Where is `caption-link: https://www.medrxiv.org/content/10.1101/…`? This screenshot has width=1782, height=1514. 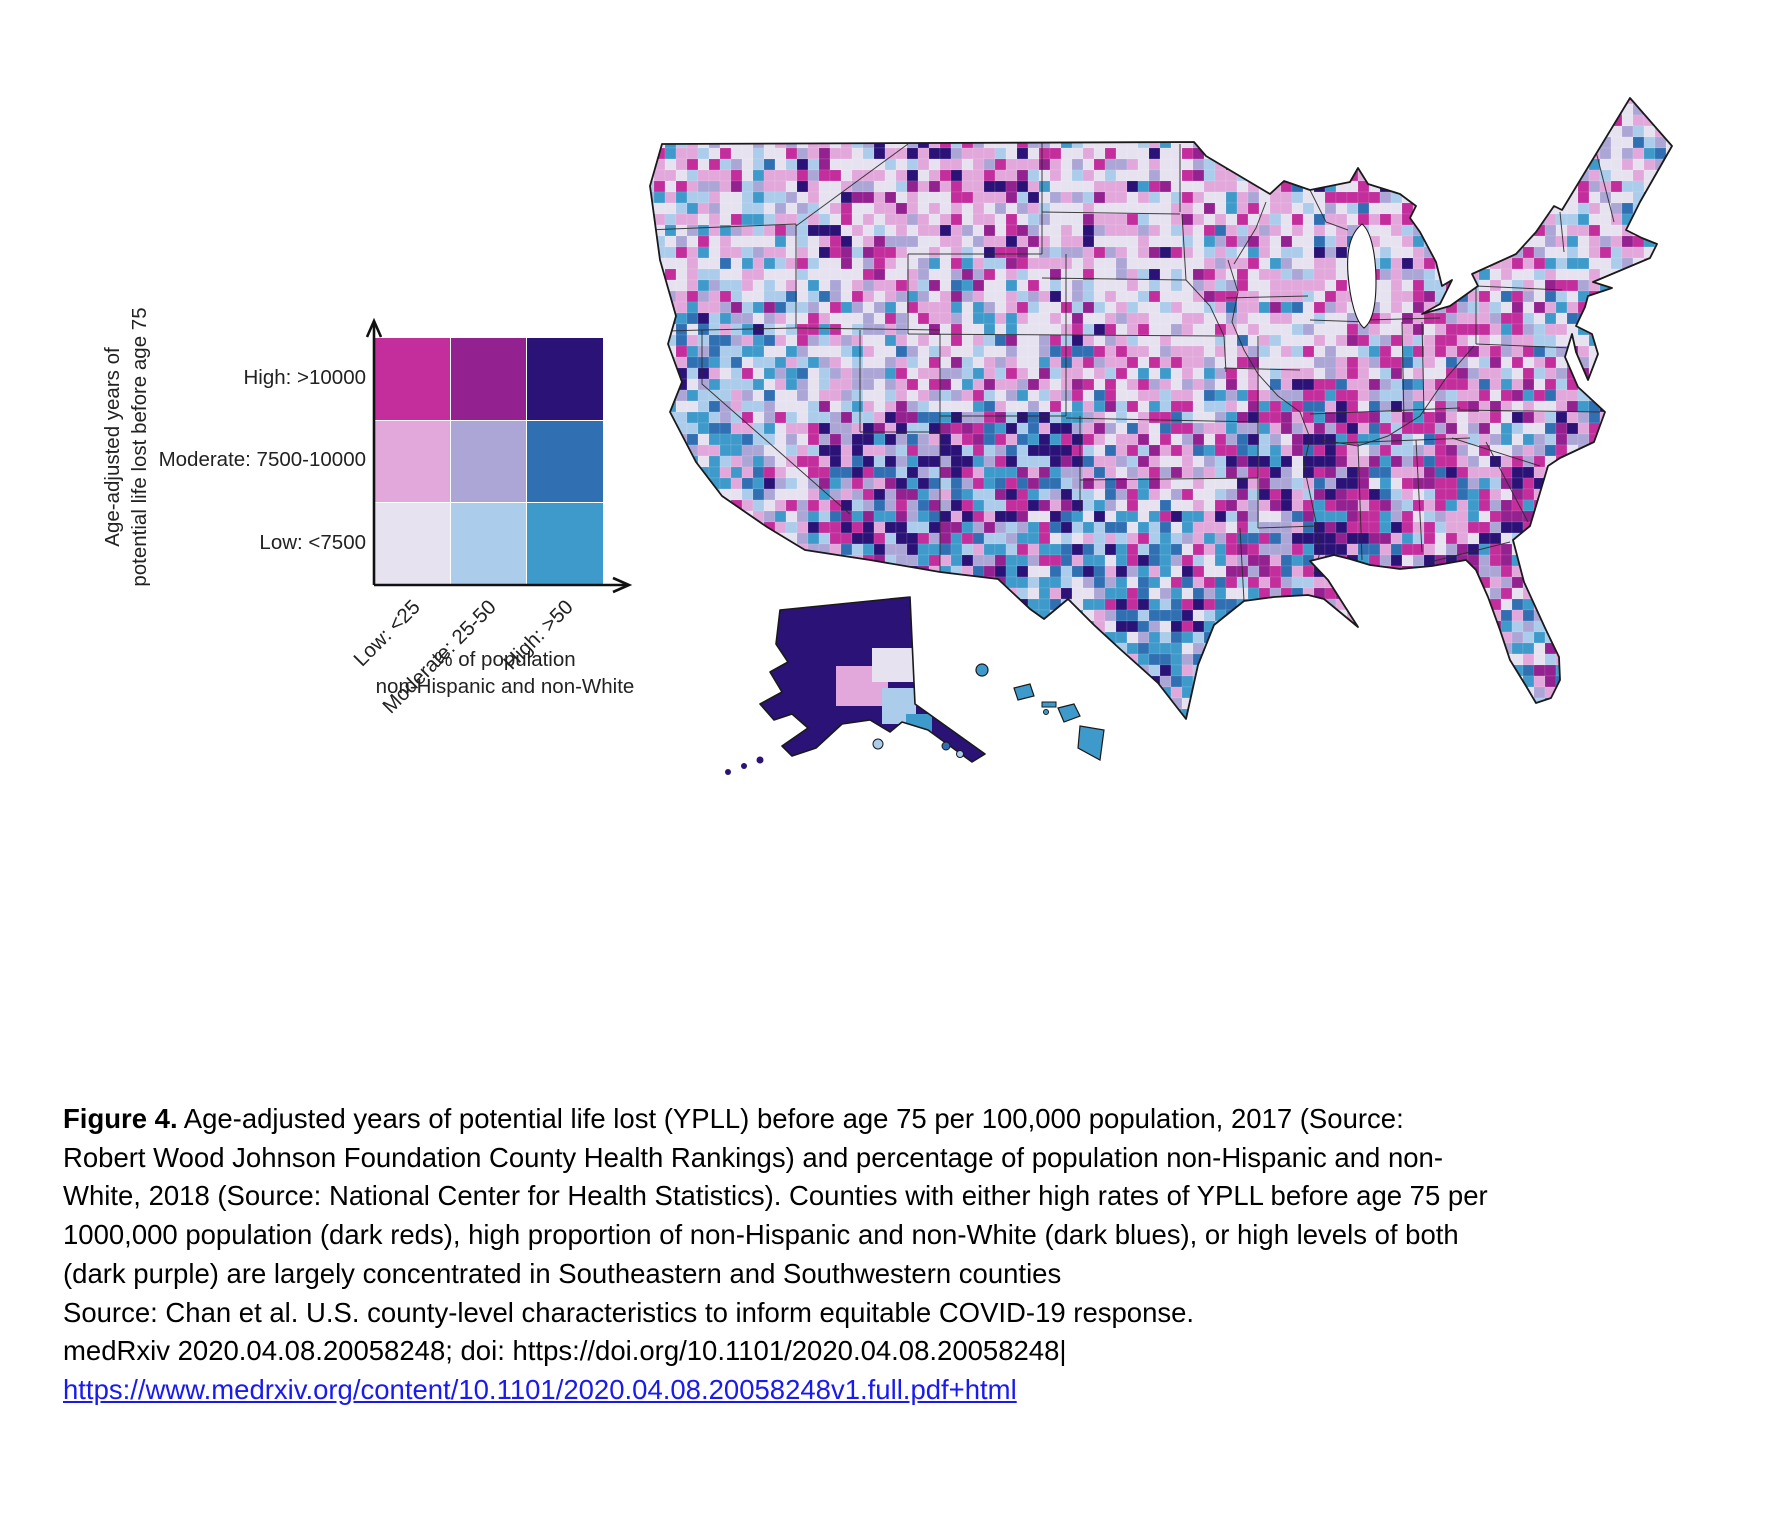 caption-link: https://www.medrxiv.org/content/10.1101/… is located at coordinates (540, 1389).